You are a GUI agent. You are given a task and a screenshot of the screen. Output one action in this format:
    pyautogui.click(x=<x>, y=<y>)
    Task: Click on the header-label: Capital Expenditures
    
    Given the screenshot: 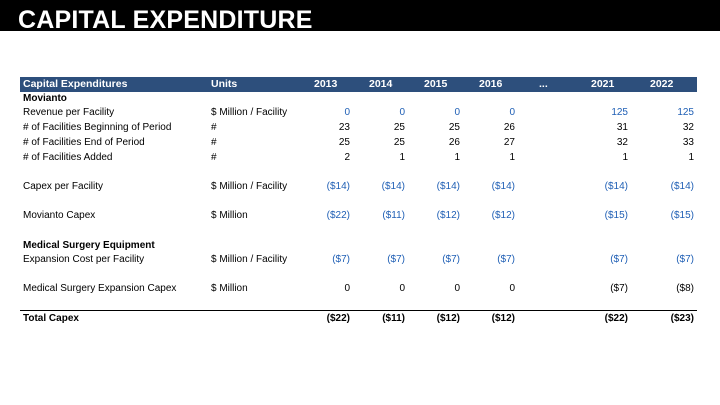 What is the action you would take?
    pyautogui.click(x=75, y=84)
    